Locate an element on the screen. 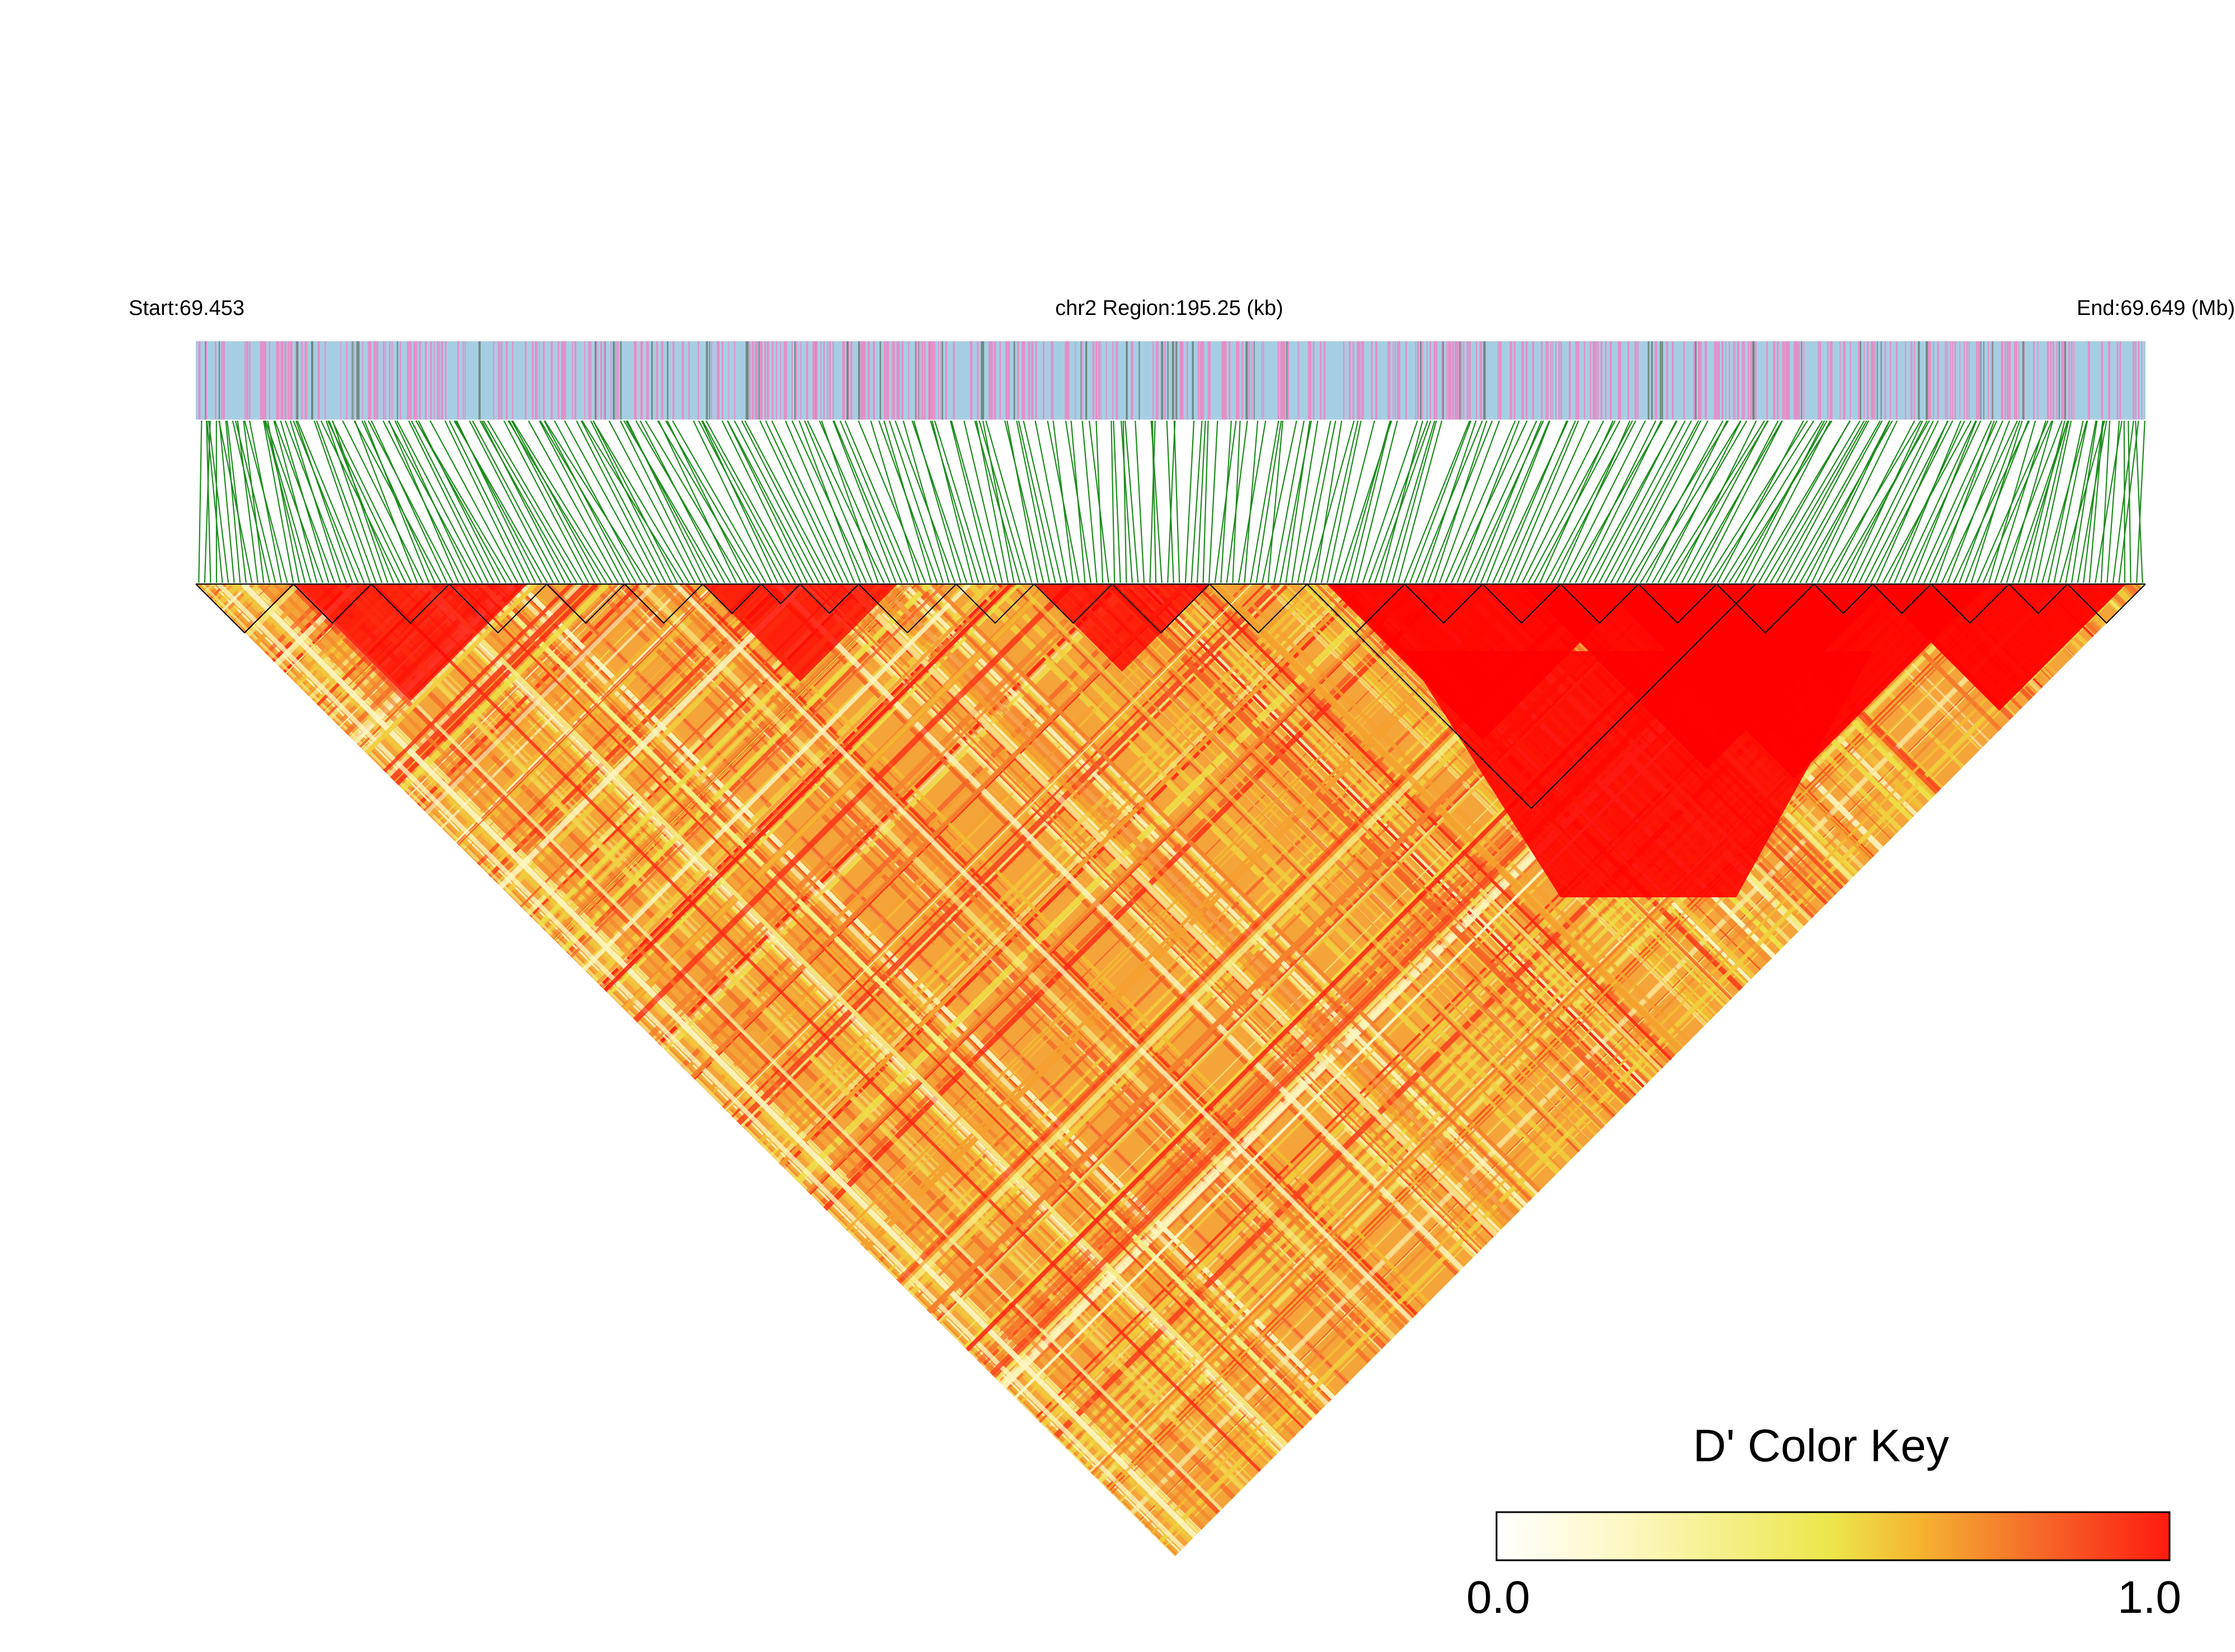 The image size is (2235, 1652). snp-position-track is located at coordinates (1170, 381).